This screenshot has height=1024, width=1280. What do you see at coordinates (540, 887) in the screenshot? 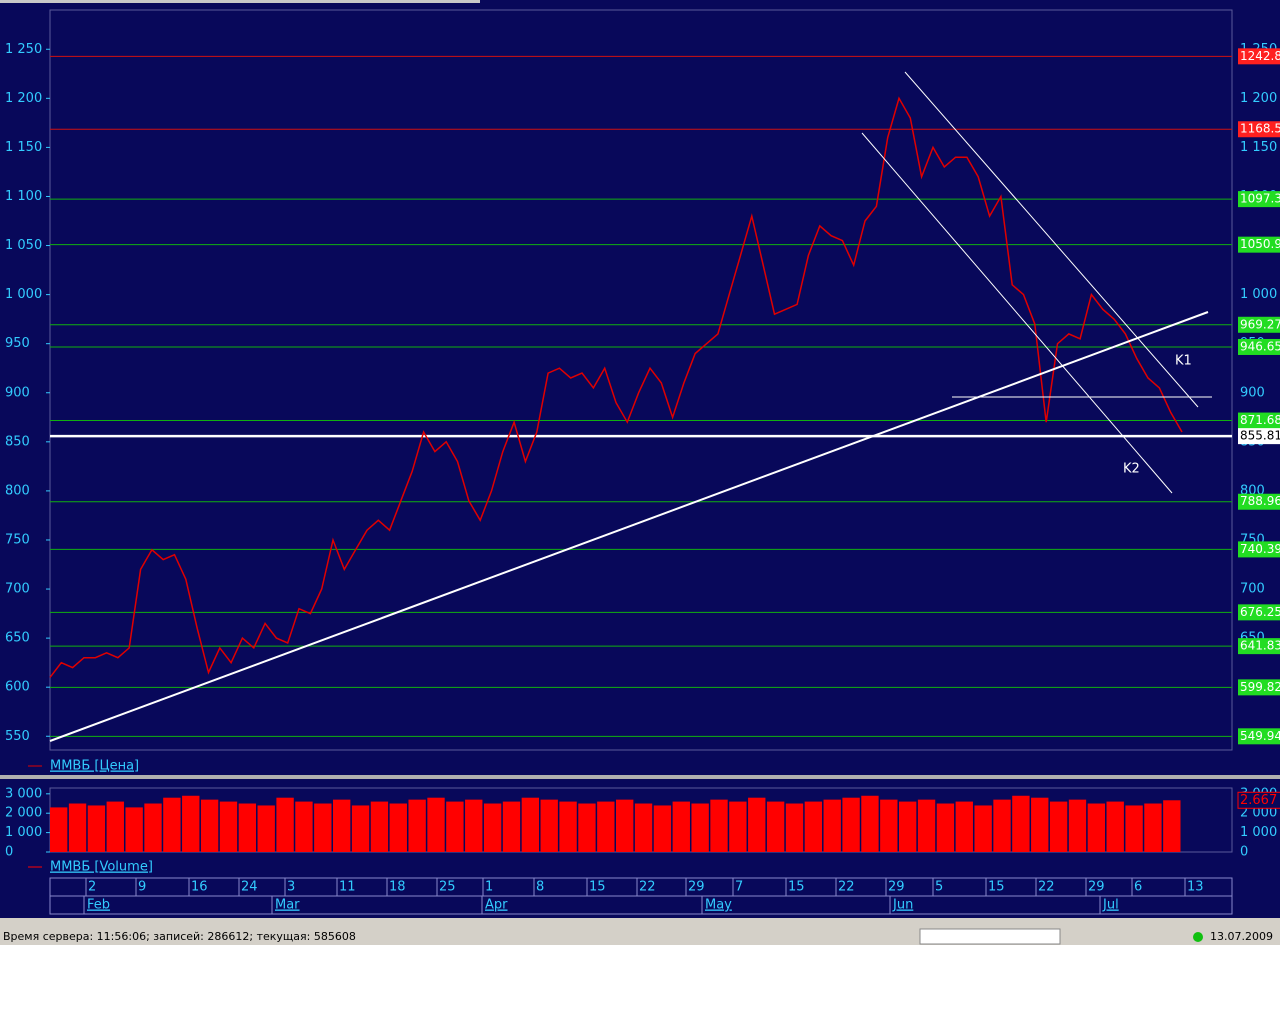
I see `day-label: 8` at bounding box center [540, 887].